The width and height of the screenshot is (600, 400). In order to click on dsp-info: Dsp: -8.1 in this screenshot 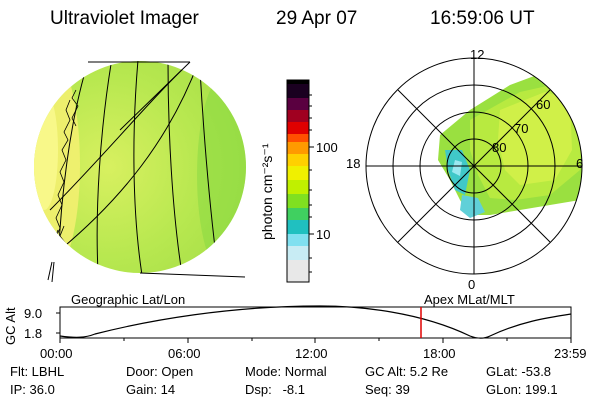, I will do `click(275, 389)`.